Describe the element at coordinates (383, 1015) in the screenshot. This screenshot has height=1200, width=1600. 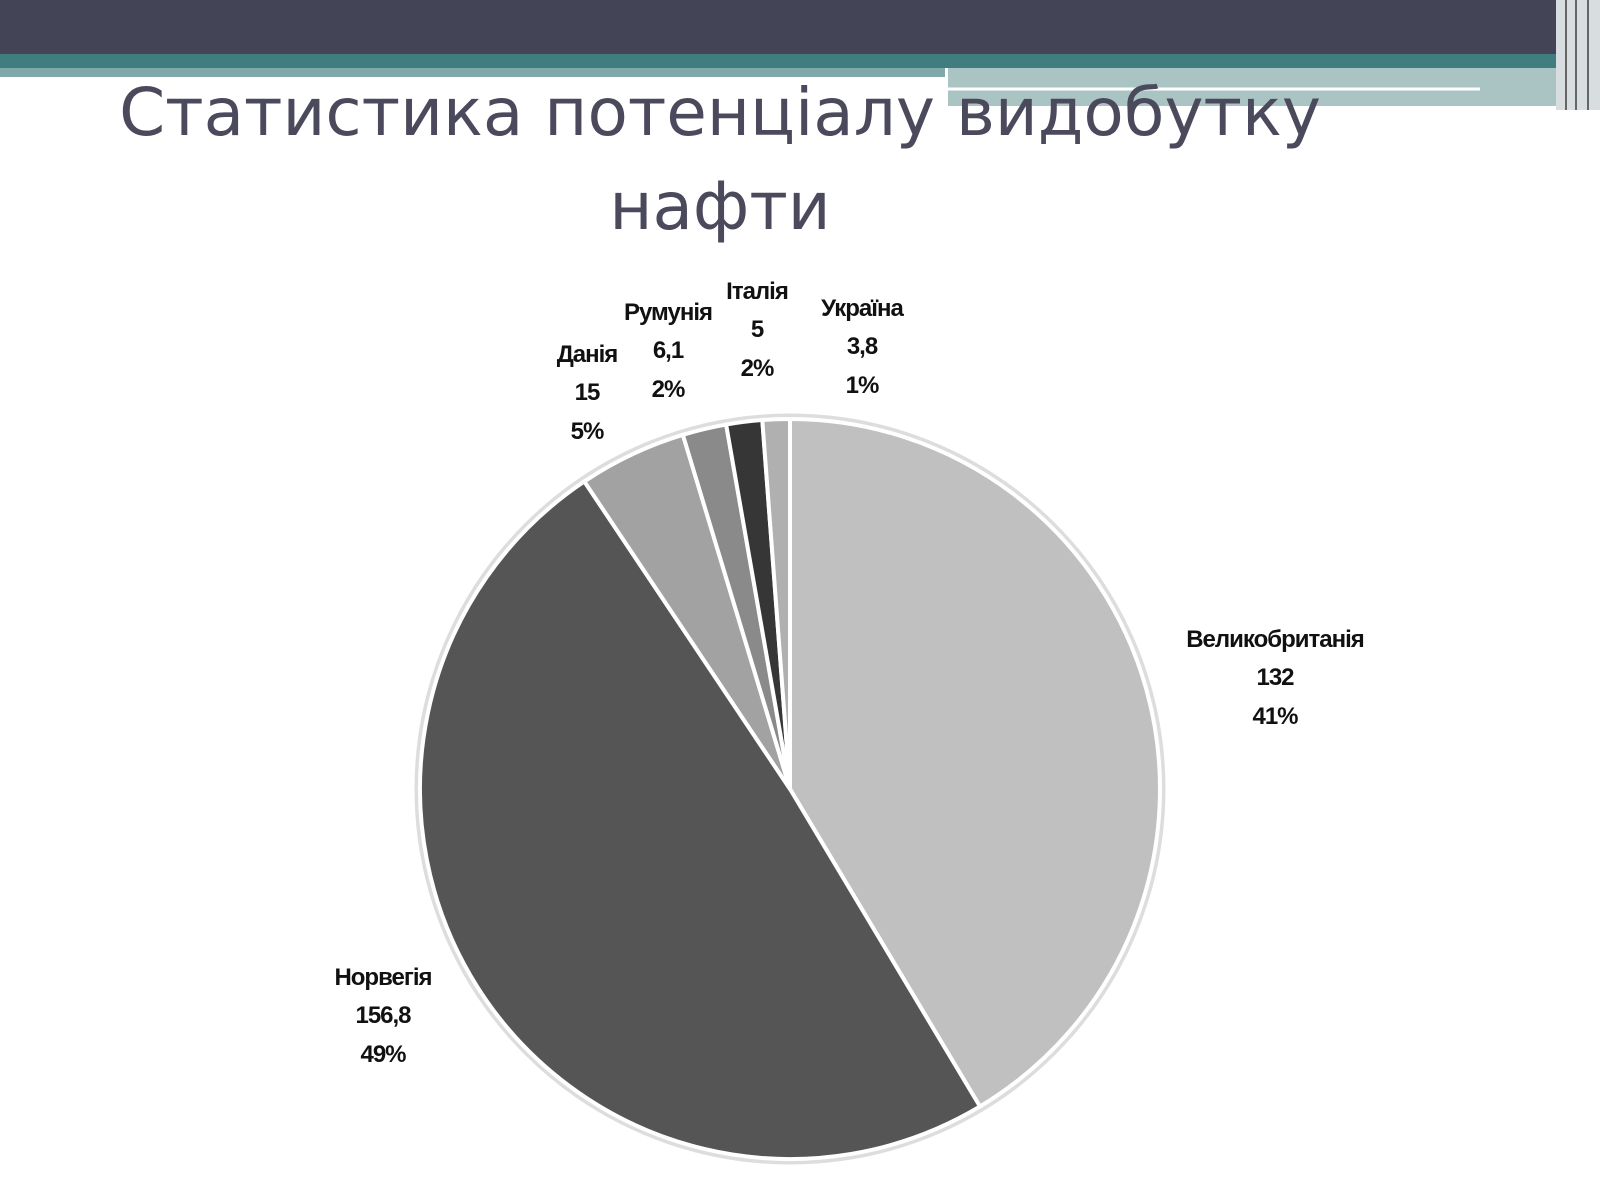
I see `slice-value-label: 156,8` at that location.